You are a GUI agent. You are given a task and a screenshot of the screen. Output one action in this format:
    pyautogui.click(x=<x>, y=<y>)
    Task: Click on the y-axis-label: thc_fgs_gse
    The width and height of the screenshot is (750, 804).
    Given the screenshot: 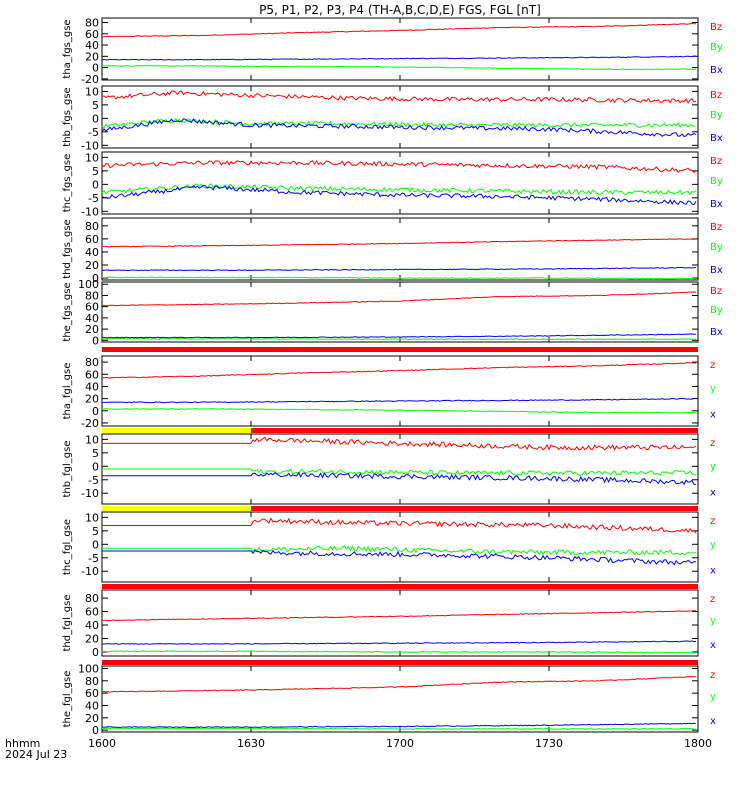 What is the action you would take?
    pyautogui.click(x=67, y=183)
    